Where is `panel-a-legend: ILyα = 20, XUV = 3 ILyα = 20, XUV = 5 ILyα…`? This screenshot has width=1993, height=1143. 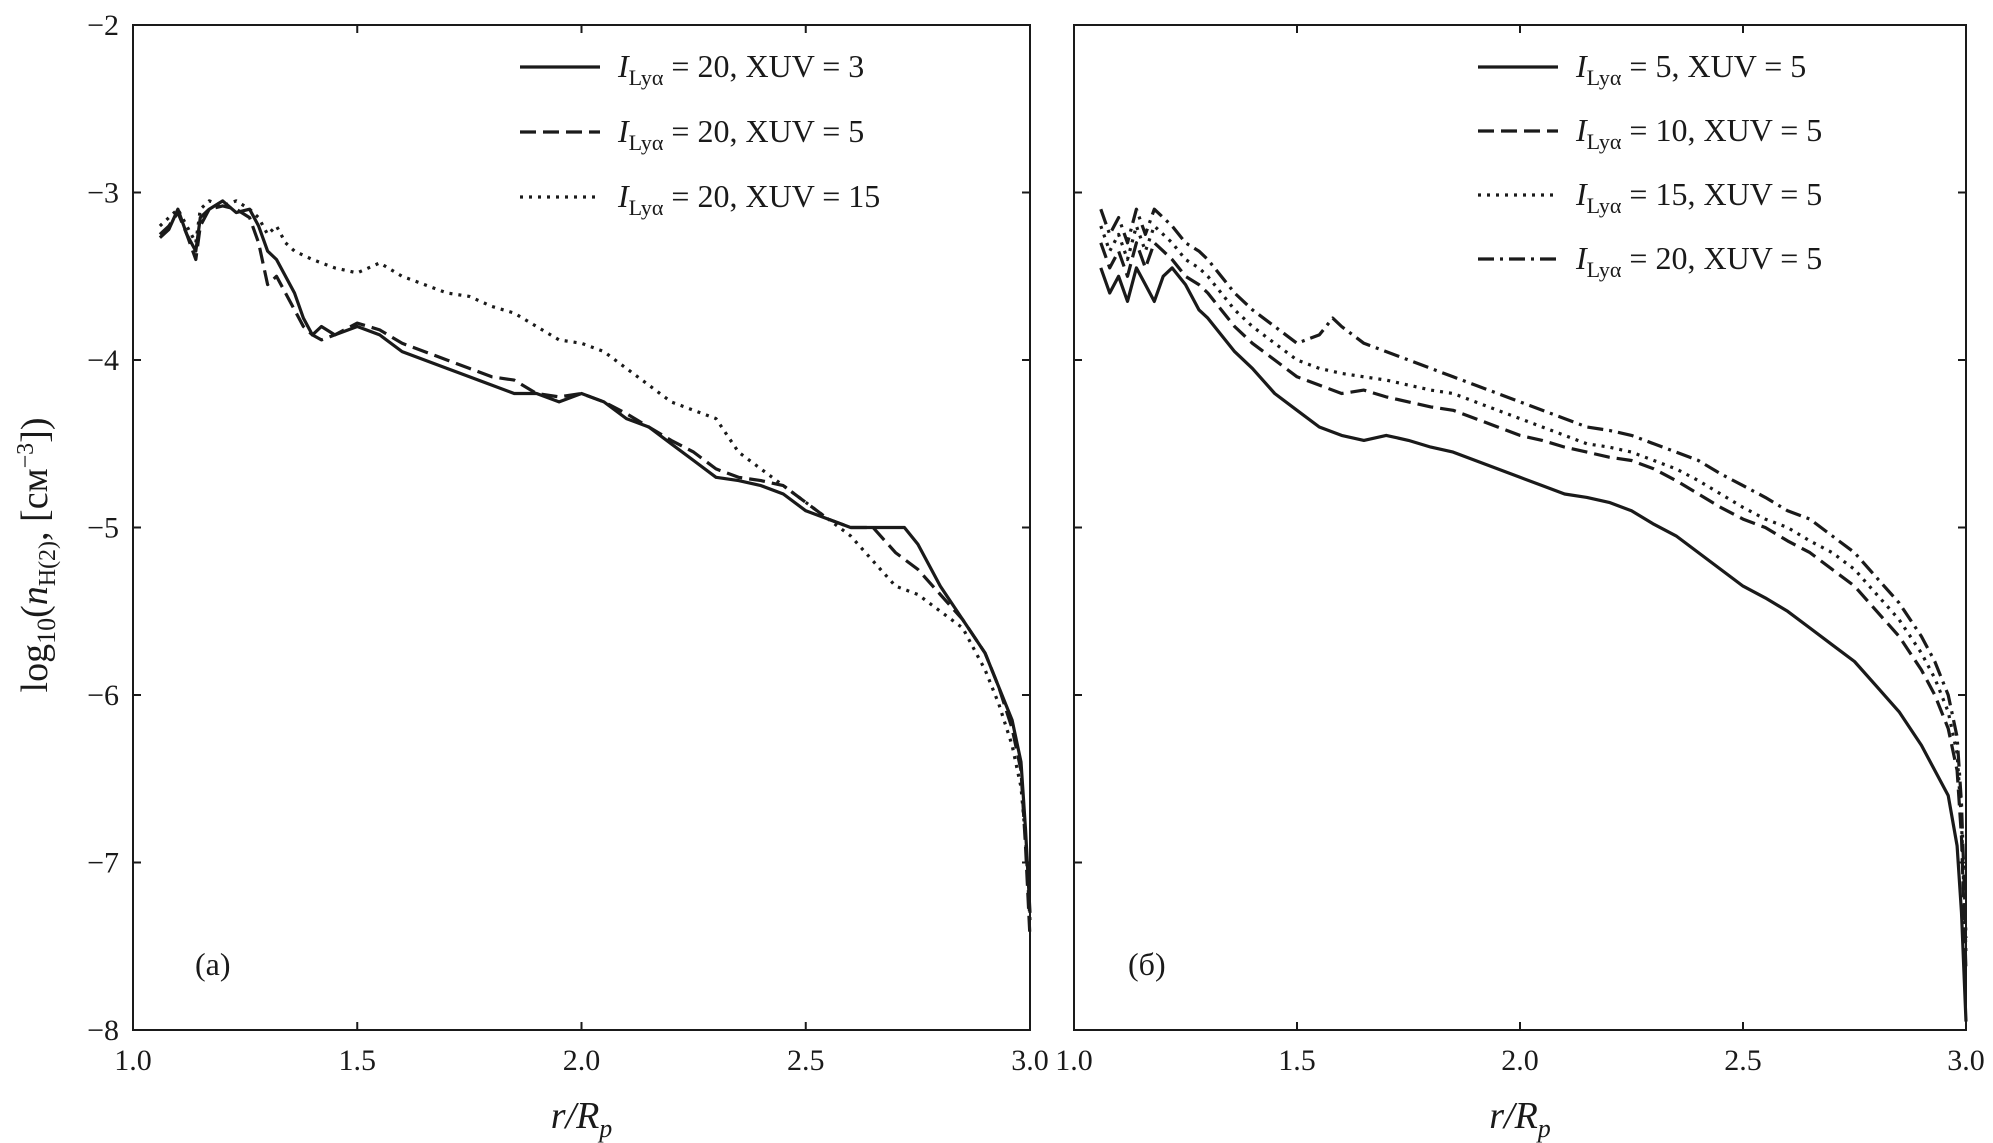
panel-a-legend: ILyα = 20, XUV = 3 ILyα = 20, XUV = 5 ILyα… is located at coordinates (700, 134).